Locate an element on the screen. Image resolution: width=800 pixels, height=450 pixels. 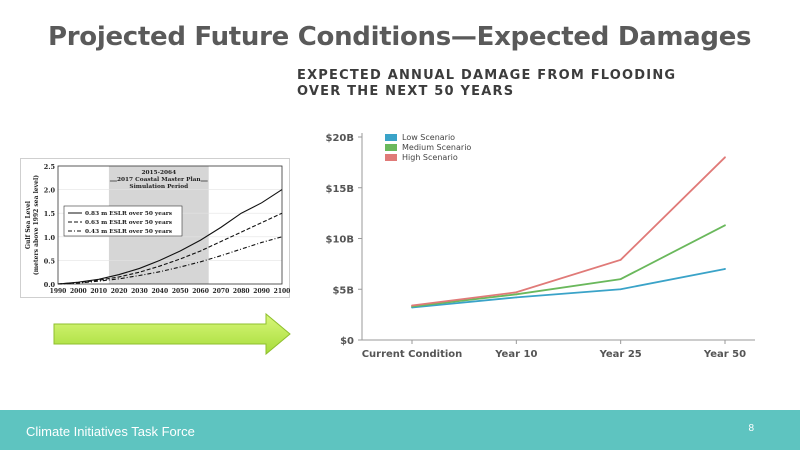
chart-heading-line-2: OVER THE NEXT 50 YEARS is located at coordinates (406, 91).